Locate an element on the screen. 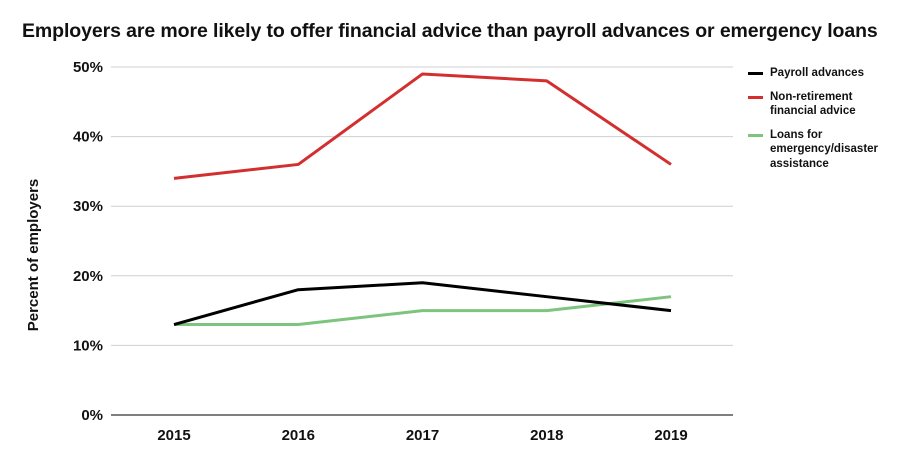 The width and height of the screenshot is (899, 463). legend-label: Non-retirement financial advice is located at coordinates (813, 104).